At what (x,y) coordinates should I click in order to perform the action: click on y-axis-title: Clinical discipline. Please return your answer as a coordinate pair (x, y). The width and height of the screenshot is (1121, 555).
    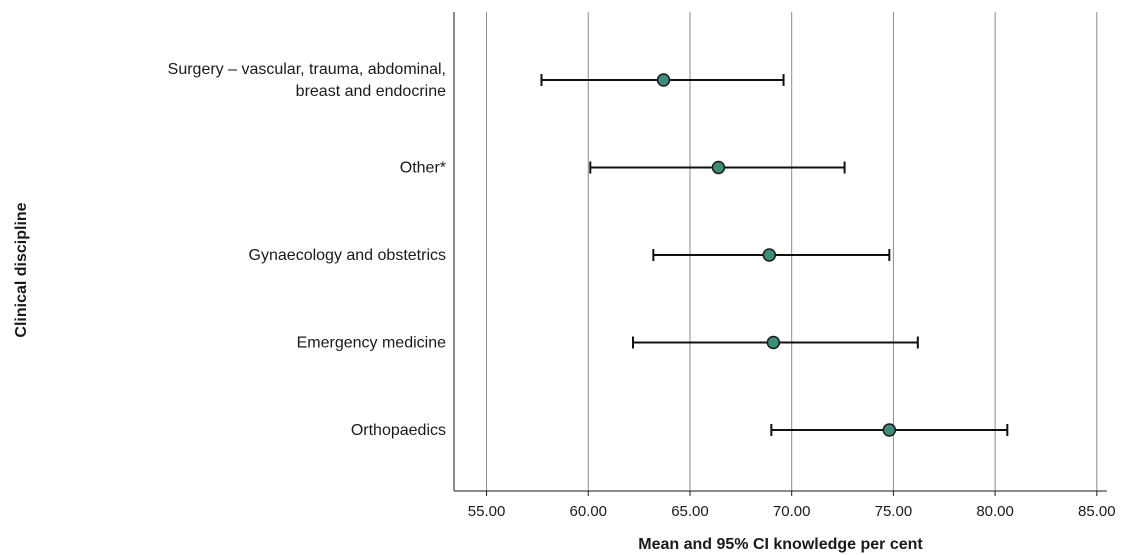
    Looking at the image, I should click on (21, 269).